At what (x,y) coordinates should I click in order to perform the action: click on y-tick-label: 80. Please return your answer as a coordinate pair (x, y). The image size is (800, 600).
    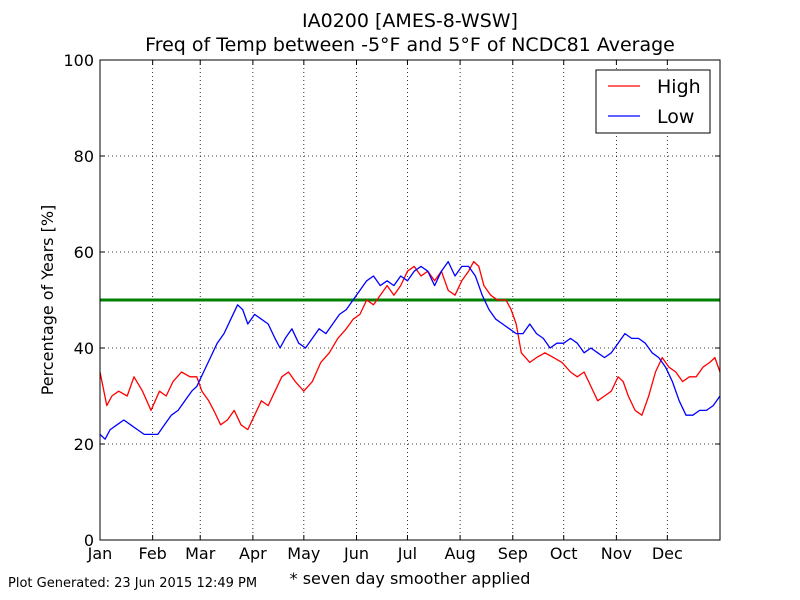
    Looking at the image, I should click on (84, 156).